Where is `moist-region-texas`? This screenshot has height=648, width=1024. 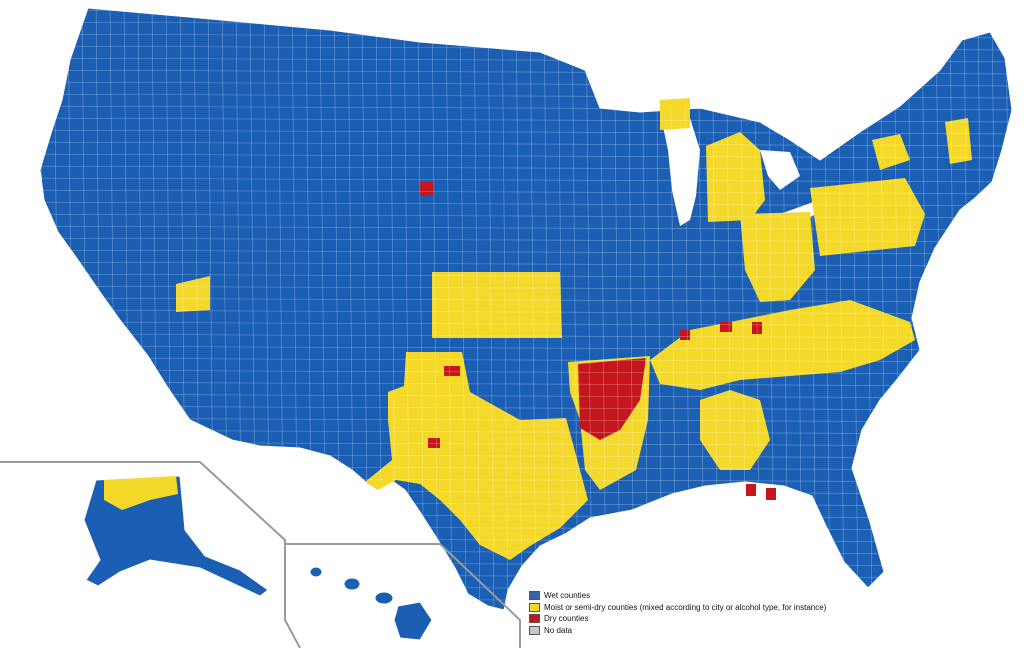 moist-region-texas is located at coordinates (476, 456).